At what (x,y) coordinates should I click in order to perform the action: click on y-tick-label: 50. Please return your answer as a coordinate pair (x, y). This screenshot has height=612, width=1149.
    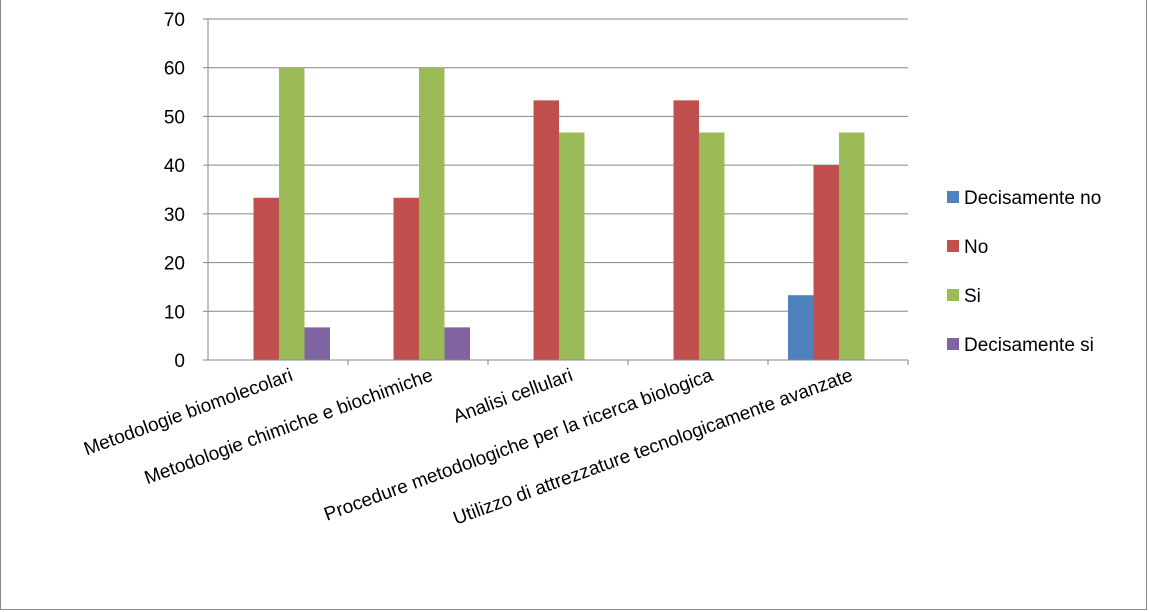
    Looking at the image, I should click on (174, 117).